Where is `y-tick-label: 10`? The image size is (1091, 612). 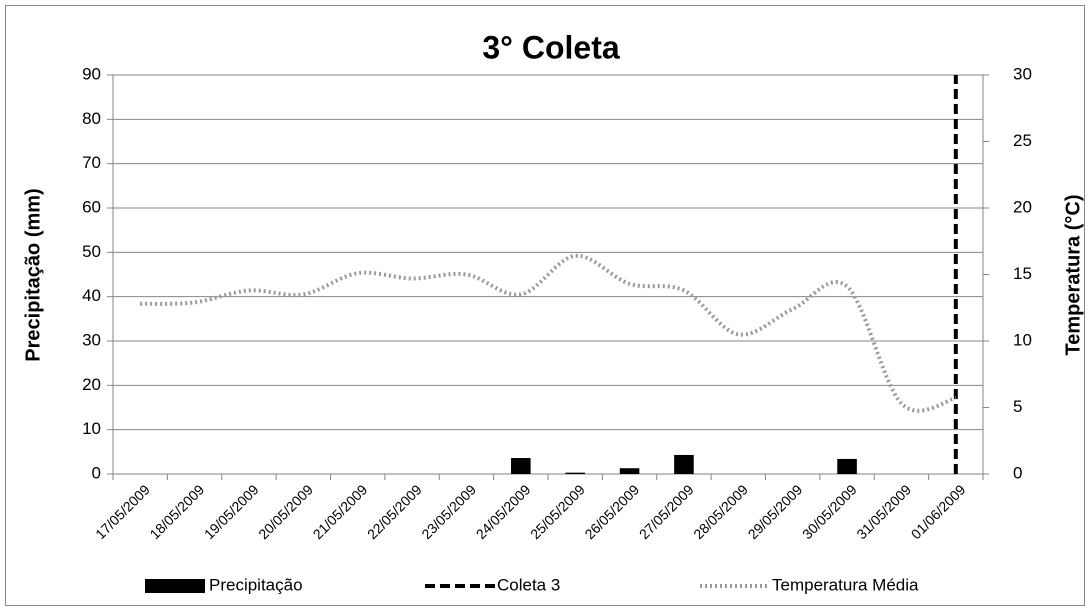
y-tick-label: 10 is located at coordinates (91, 428).